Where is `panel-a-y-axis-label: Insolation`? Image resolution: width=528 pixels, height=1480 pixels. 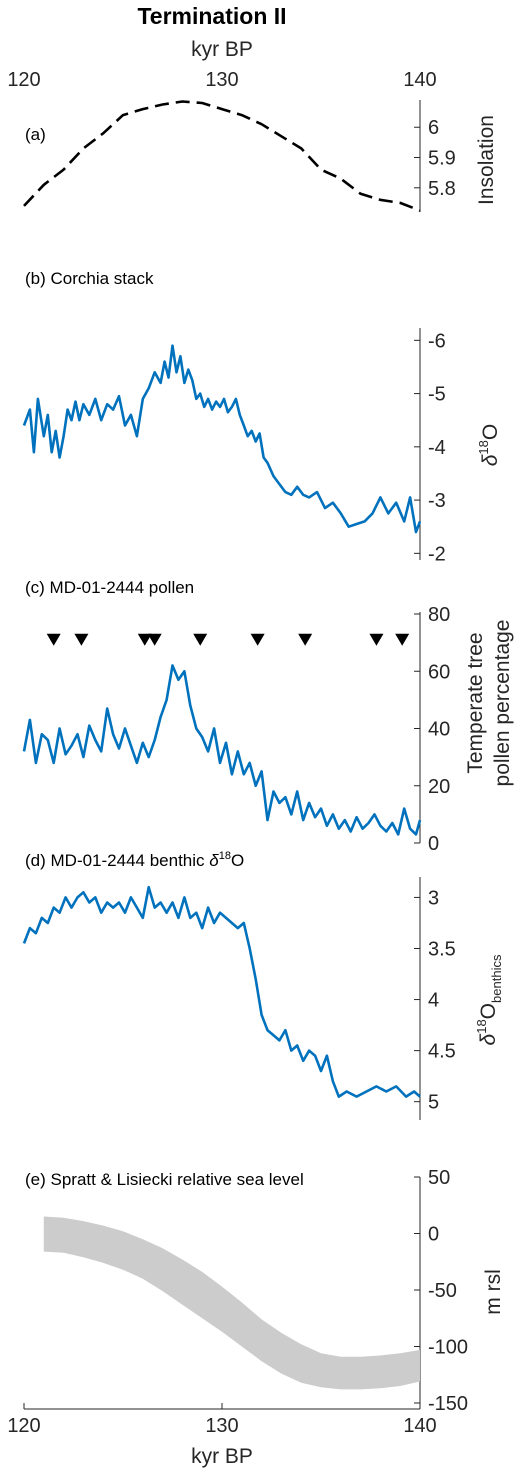 panel-a-y-axis-label: Insolation is located at coordinates (486, 160).